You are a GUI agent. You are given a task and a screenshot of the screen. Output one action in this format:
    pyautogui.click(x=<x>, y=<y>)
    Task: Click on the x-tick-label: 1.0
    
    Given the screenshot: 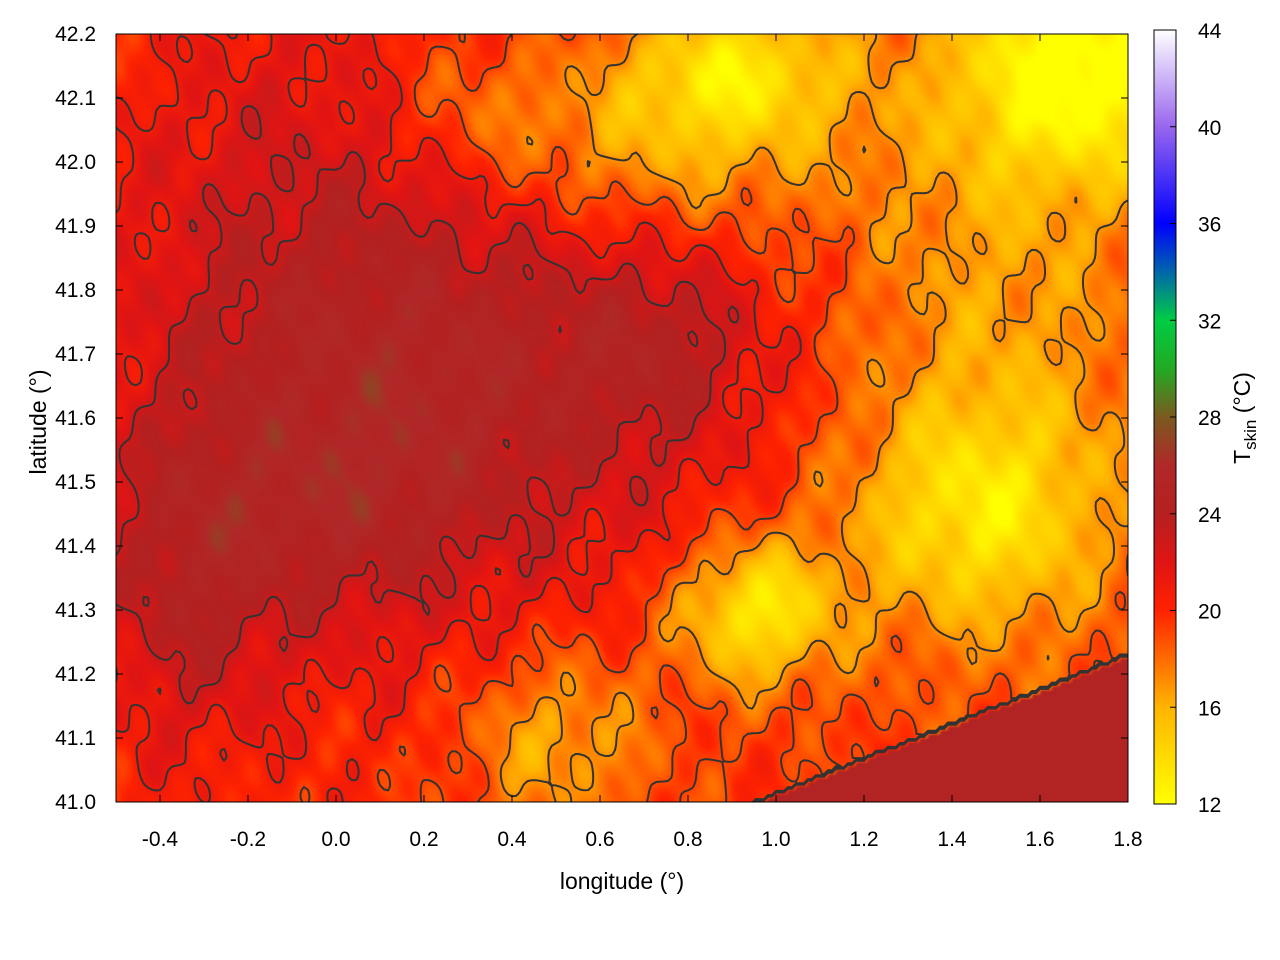 What is the action you would take?
    pyautogui.click(x=775, y=839)
    